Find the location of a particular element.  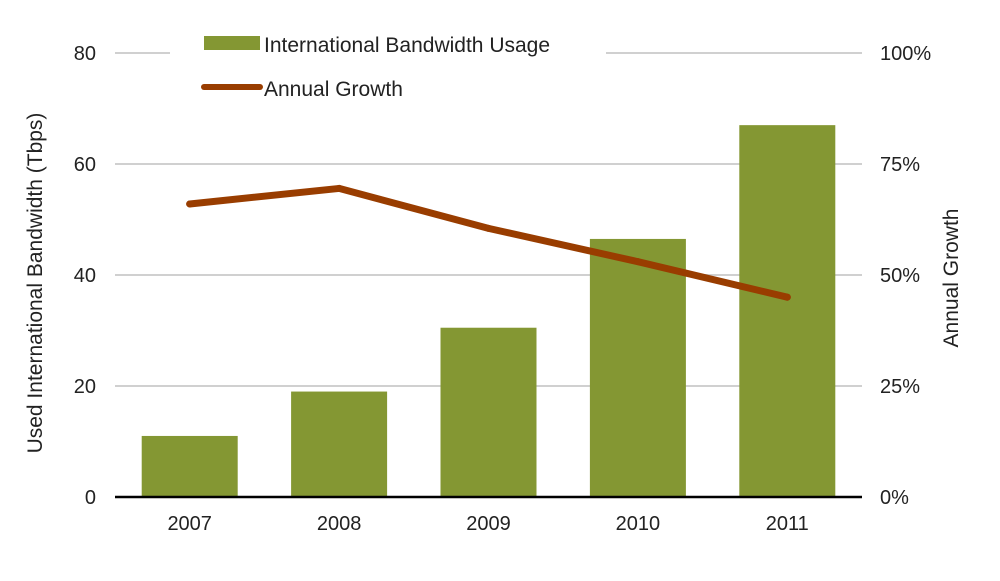

x-tick-label: 2007 is located at coordinates (189, 524).